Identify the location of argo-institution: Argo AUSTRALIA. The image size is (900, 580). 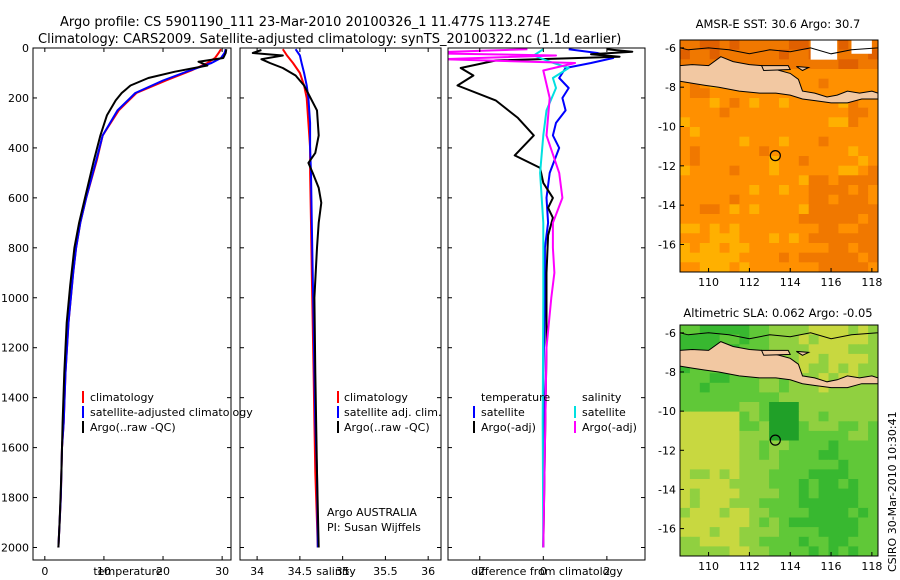
(372, 512).